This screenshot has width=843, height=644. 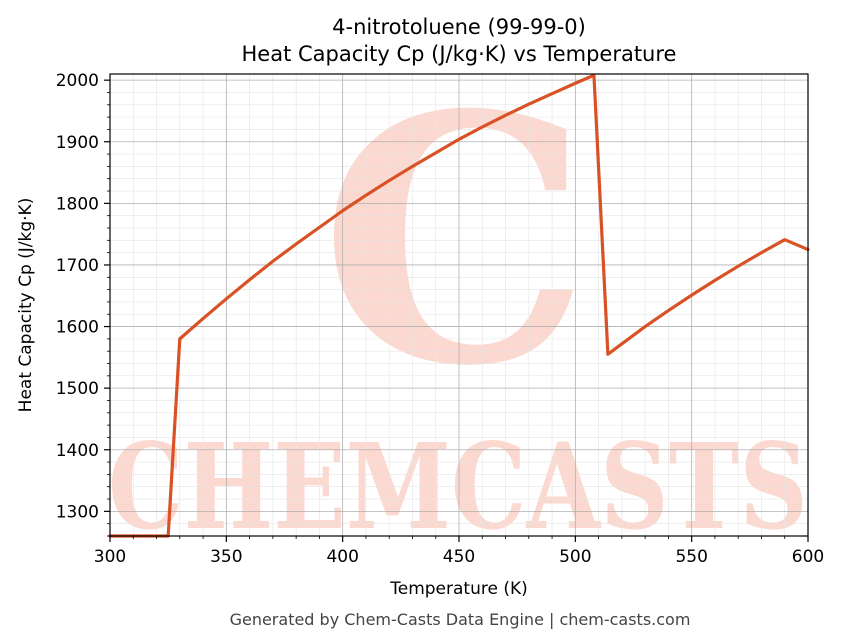 I want to click on y-tick-label: 1600, so click(x=77, y=328).